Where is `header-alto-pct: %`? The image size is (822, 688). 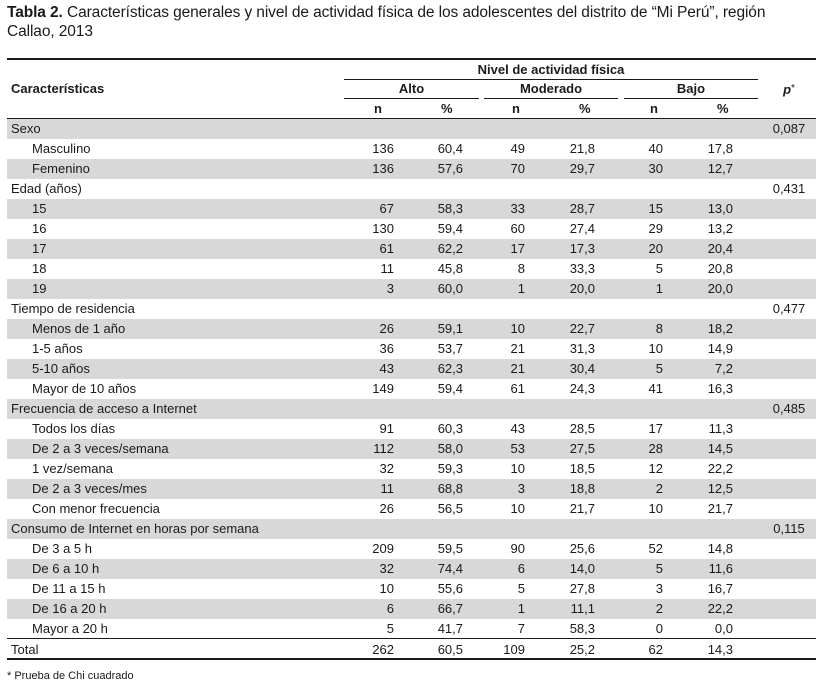 header-alto-pct: % is located at coordinates (447, 108).